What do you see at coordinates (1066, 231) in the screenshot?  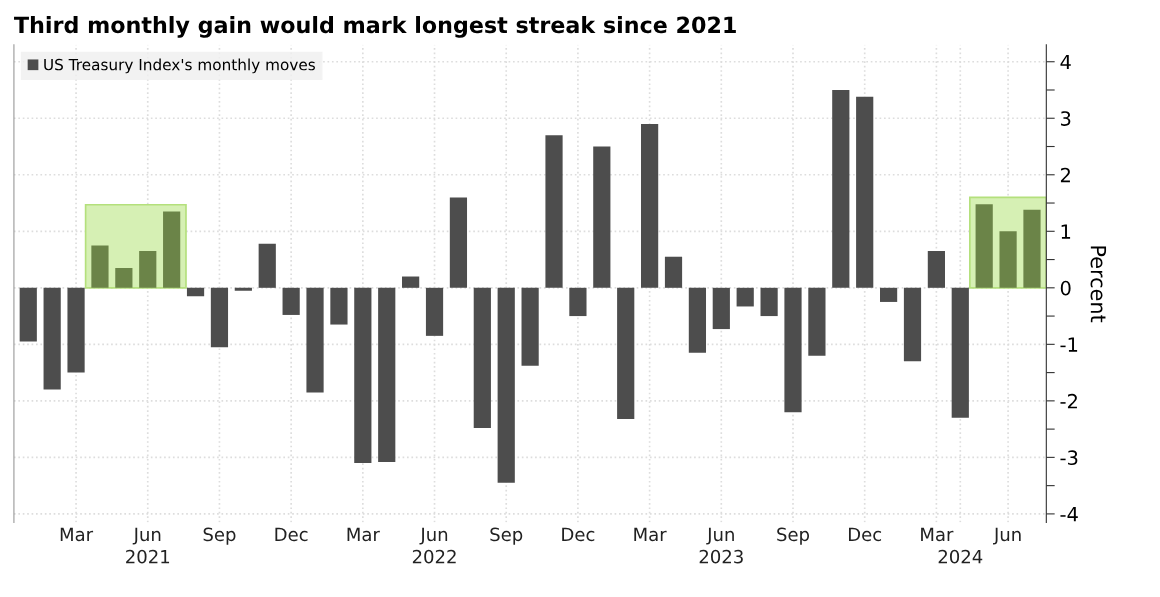 I see `y-tick-label: 1` at bounding box center [1066, 231].